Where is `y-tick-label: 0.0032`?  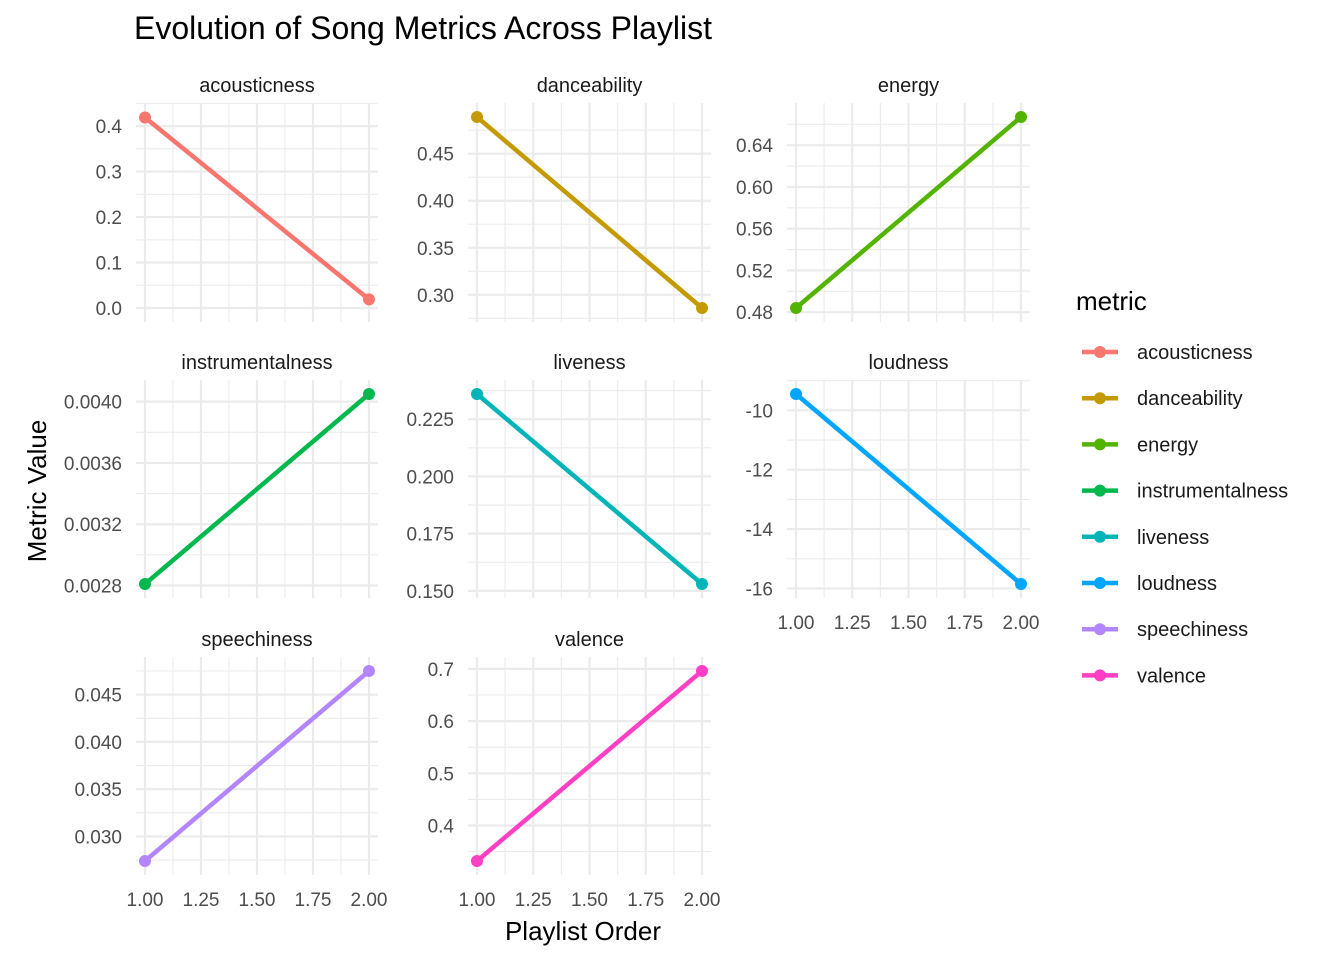
y-tick-label: 0.0032 is located at coordinates (93, 525).